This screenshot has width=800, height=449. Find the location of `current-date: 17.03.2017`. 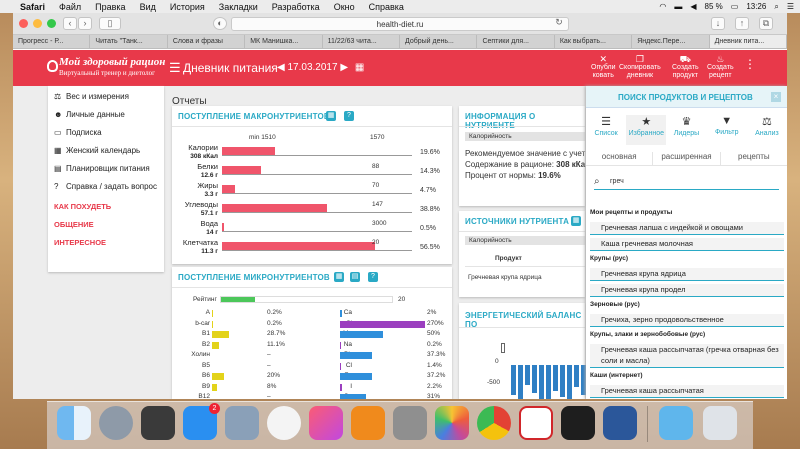

current-date: 17.03.2017 is located at coordinates (312, 67).